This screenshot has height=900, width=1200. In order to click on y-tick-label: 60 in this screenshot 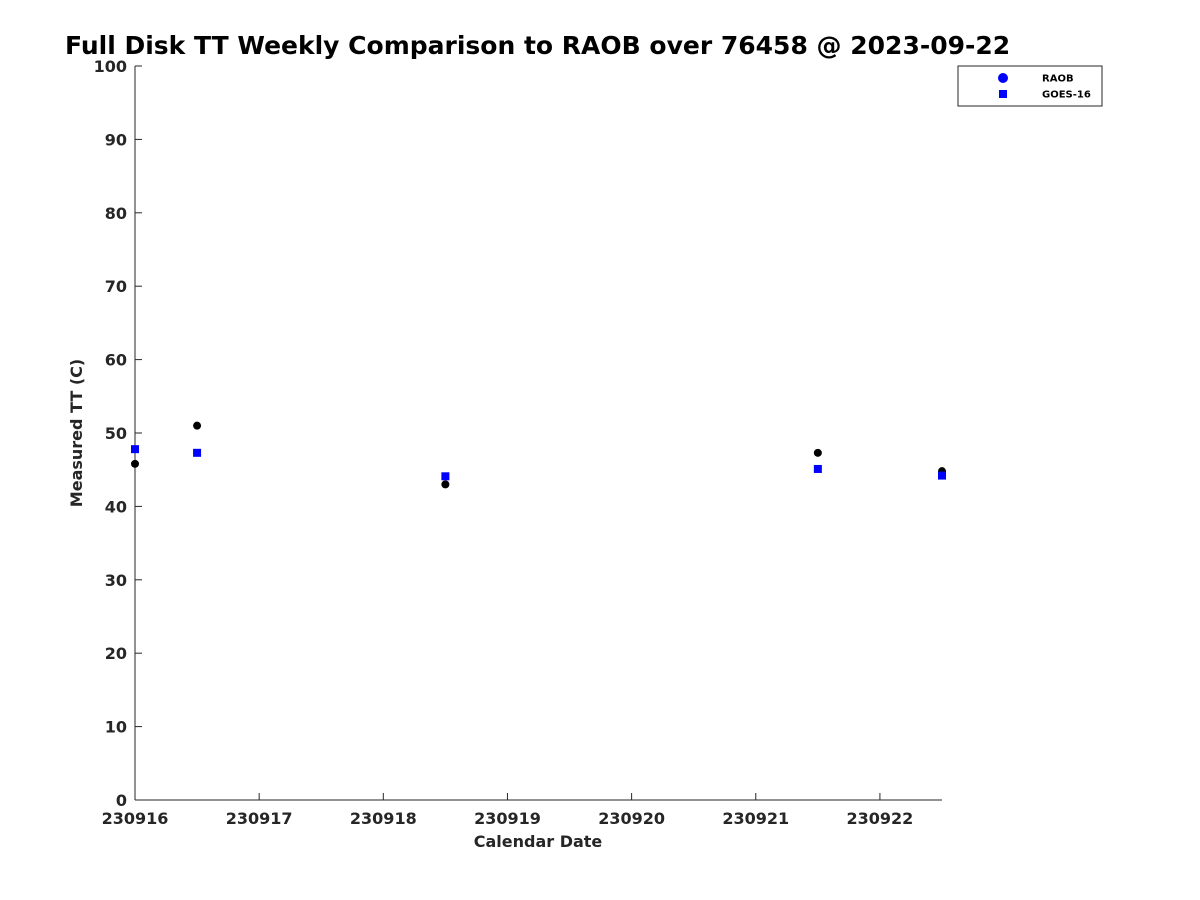, I will do `click(116, 360)`.